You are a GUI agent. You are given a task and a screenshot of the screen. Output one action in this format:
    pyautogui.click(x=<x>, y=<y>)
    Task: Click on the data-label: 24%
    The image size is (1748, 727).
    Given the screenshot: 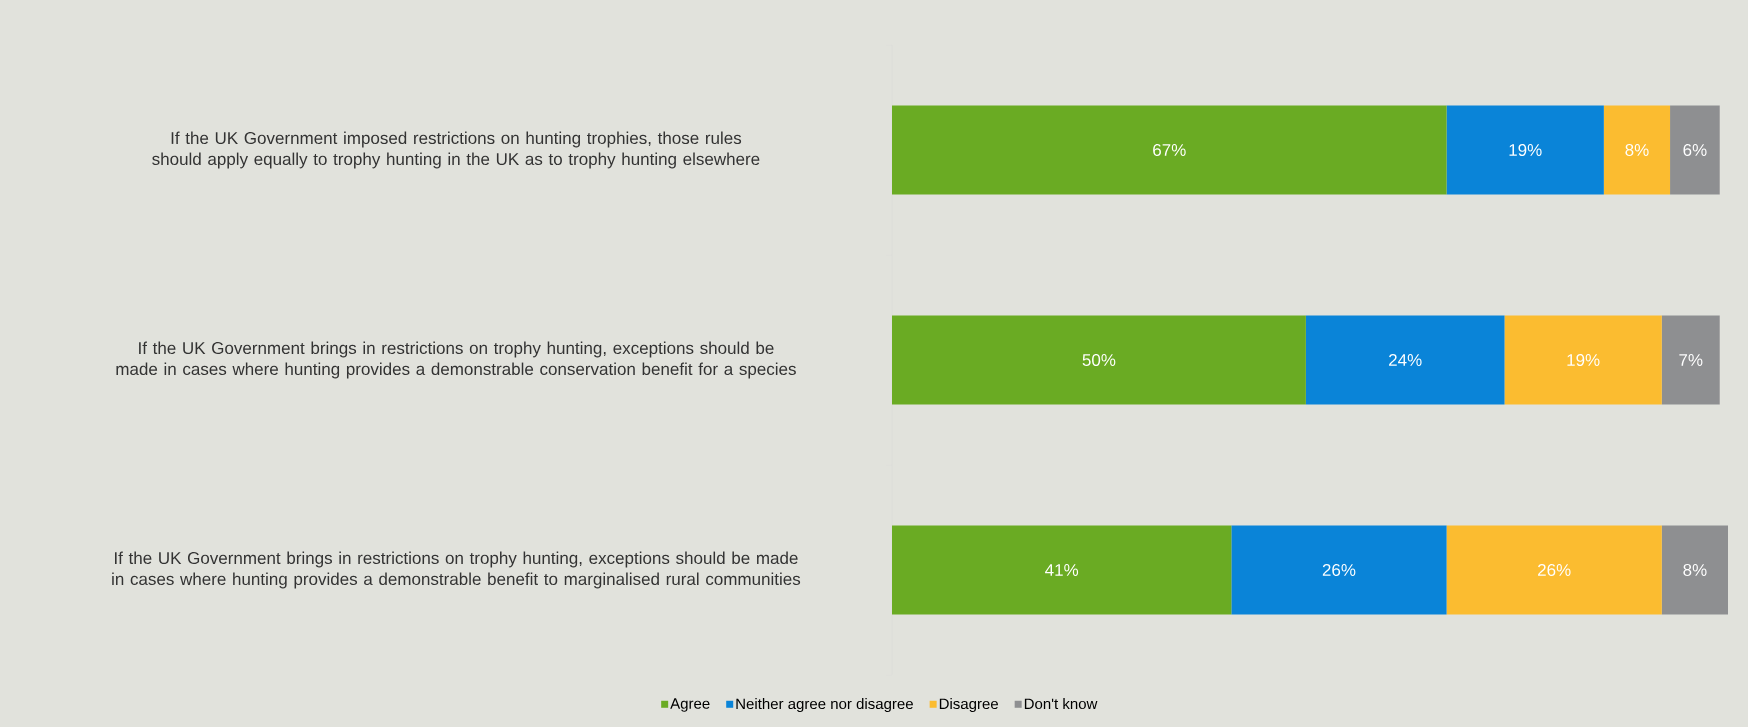 What is the action you would take?
    pyautogui.click(x=1405, y=360)
    